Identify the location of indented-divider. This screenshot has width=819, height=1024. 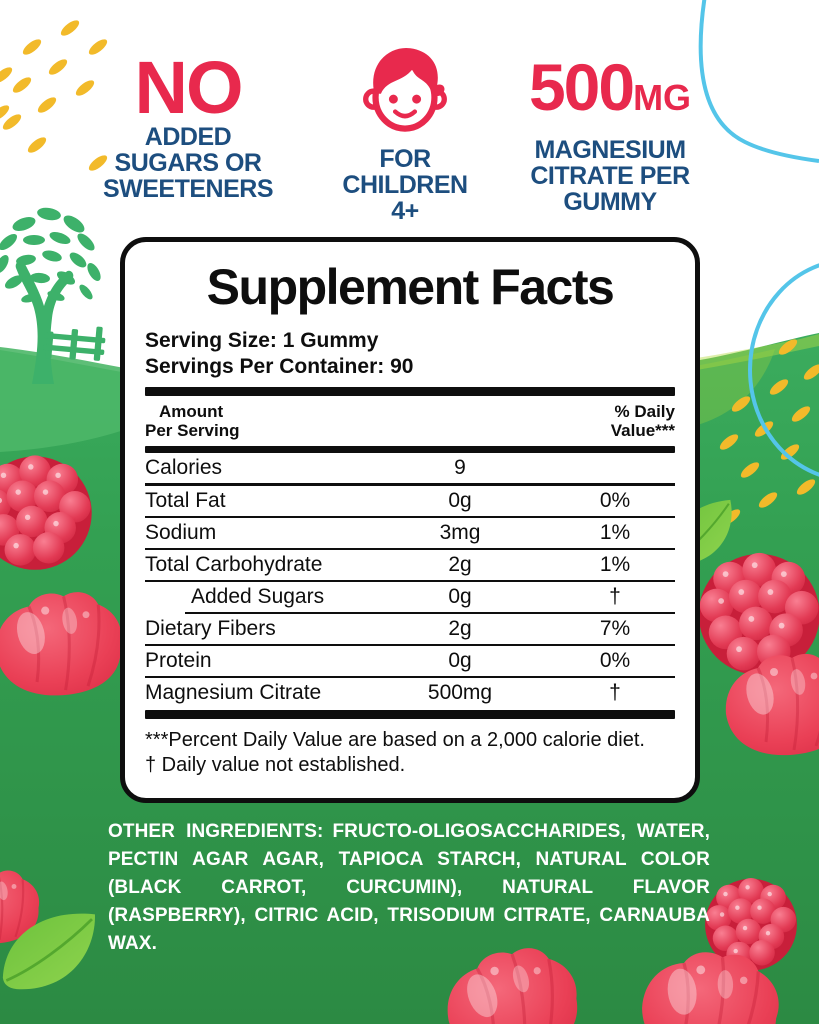
(430, 613).